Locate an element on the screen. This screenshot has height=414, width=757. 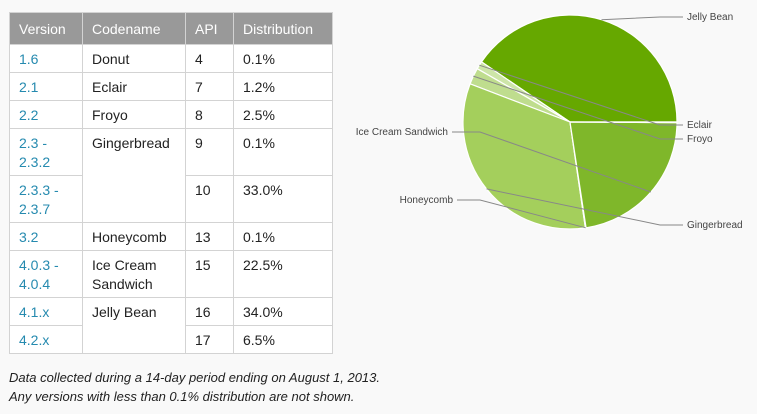
callout-line-eclair is located at coordinates (581, 95).